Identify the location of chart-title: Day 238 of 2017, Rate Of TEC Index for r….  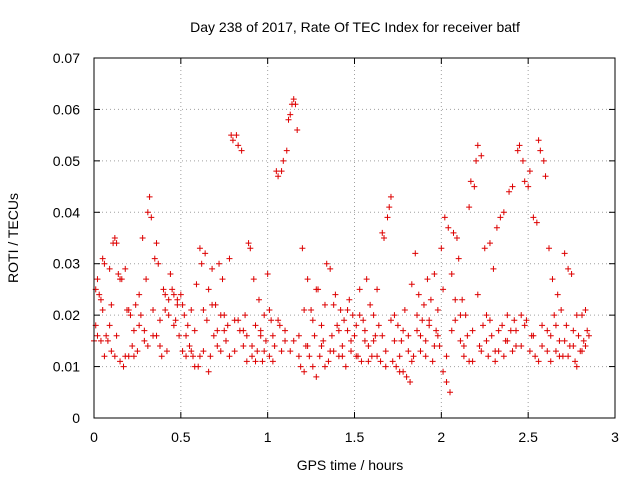
(355, 27).